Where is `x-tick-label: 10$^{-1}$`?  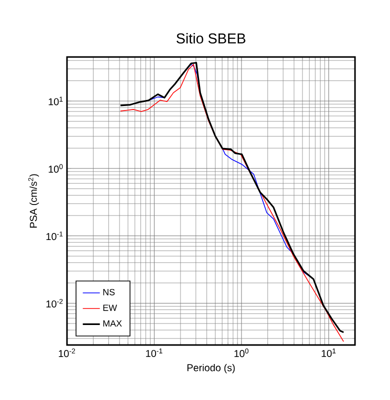
x-tick-label: 10$^{-1}$ is located at coordinates (154, 353).